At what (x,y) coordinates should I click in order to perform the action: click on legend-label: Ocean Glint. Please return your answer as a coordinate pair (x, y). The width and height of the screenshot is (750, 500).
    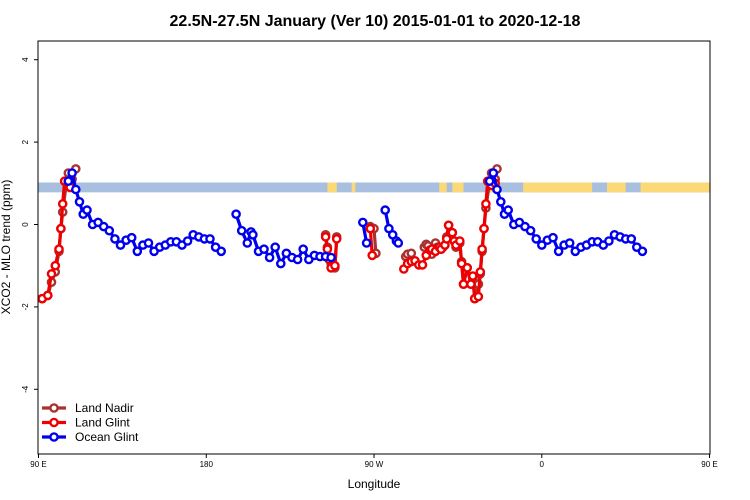
    Looking at the image, I should click on (107, 437).